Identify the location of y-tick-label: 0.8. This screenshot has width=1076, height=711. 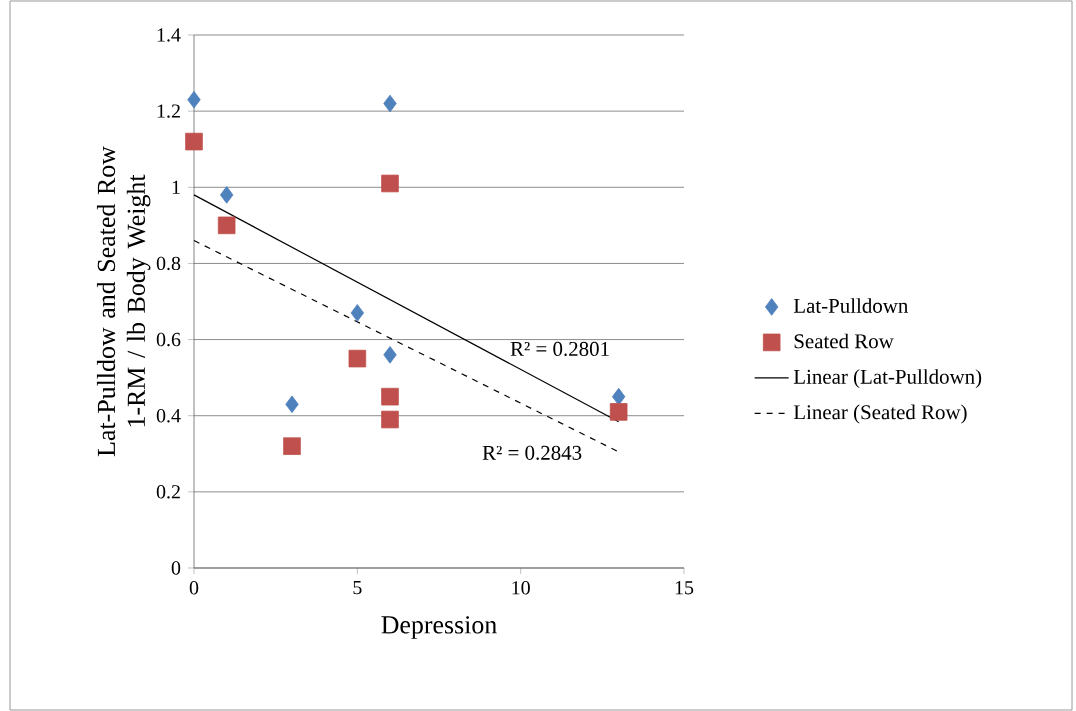
(168, 263).